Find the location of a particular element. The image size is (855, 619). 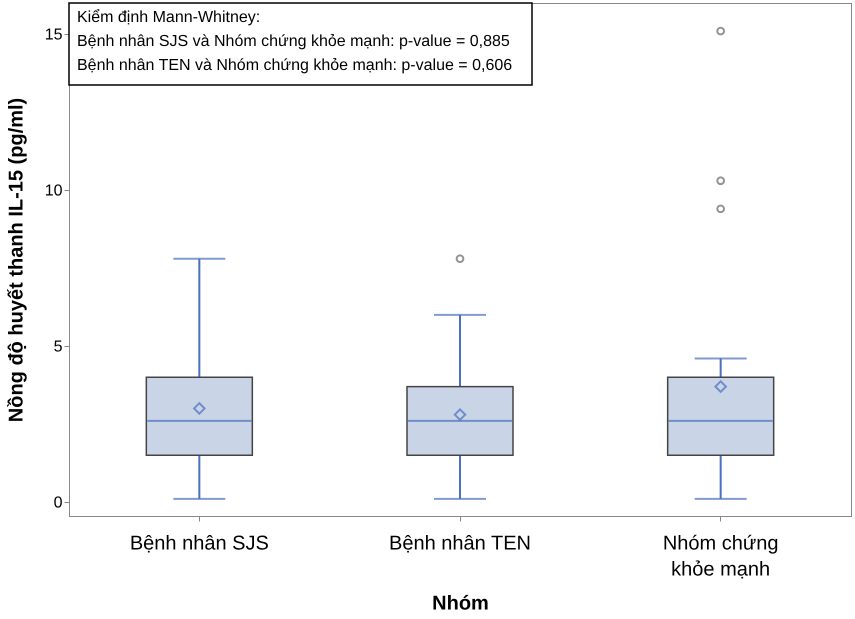

y-tick-label: 0 is located at coordinates (58, 503).